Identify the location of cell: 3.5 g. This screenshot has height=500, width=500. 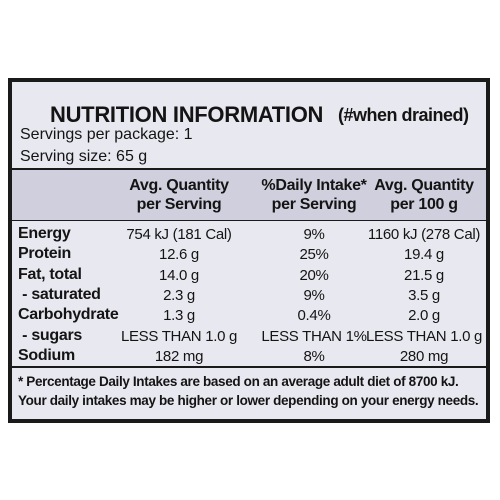
(424, 295).